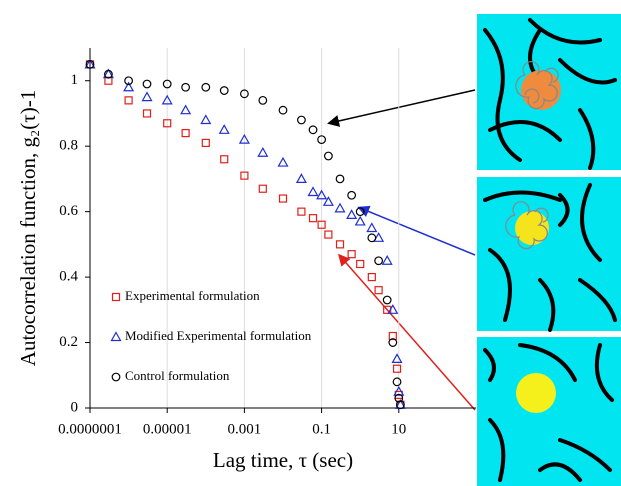  Describe the element at coordinates (245, 429) in the screenshot. I see `x-tick-label: 0.001` at that location.